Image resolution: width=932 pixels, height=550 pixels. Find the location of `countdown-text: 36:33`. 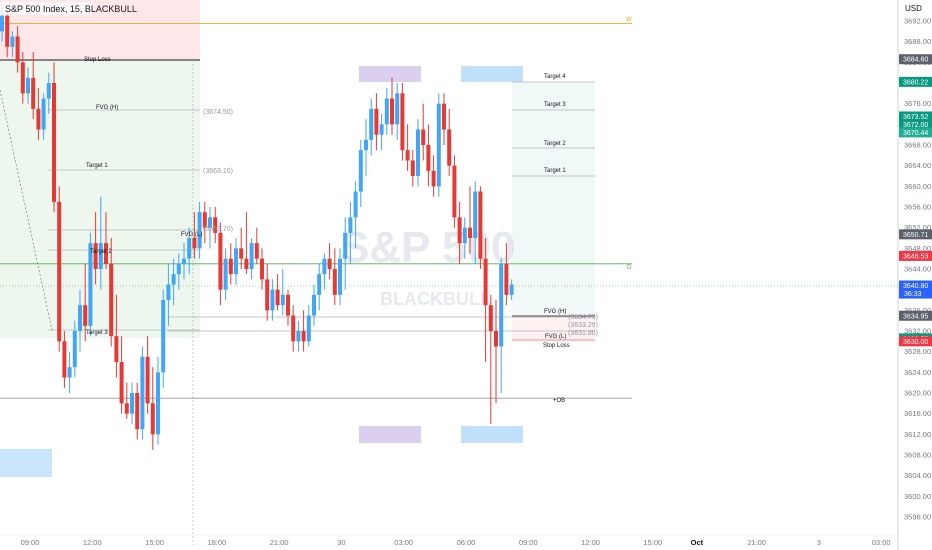

countdown-text: 36:33 is located at coordinates (913, 294).